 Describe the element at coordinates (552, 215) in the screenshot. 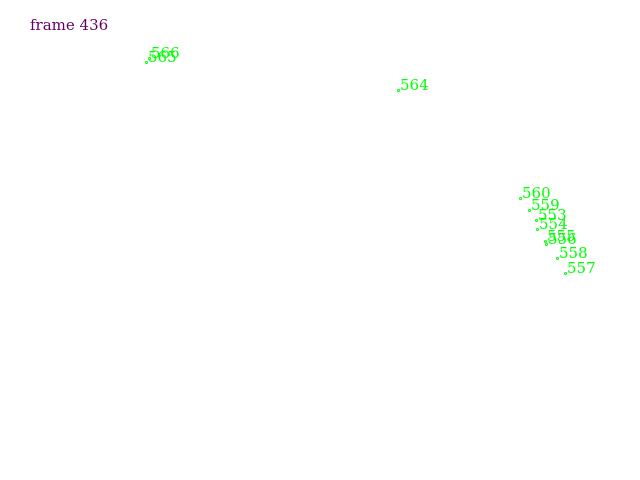

I see `marker-label: 553` at that location.